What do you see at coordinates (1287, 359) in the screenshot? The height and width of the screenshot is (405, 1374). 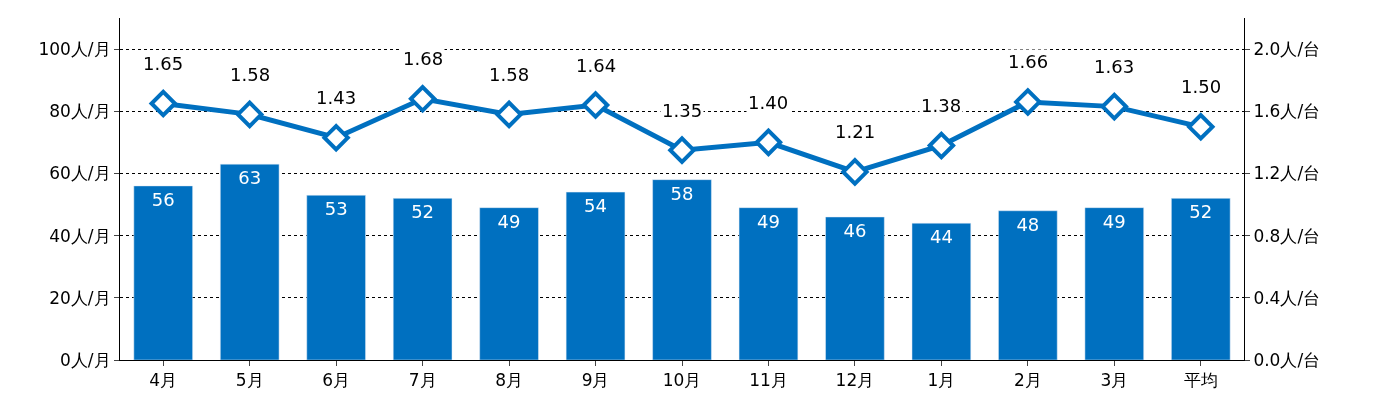 I see `y2-tick-label: 0.0人/台` at bounding box center [1287, 359].